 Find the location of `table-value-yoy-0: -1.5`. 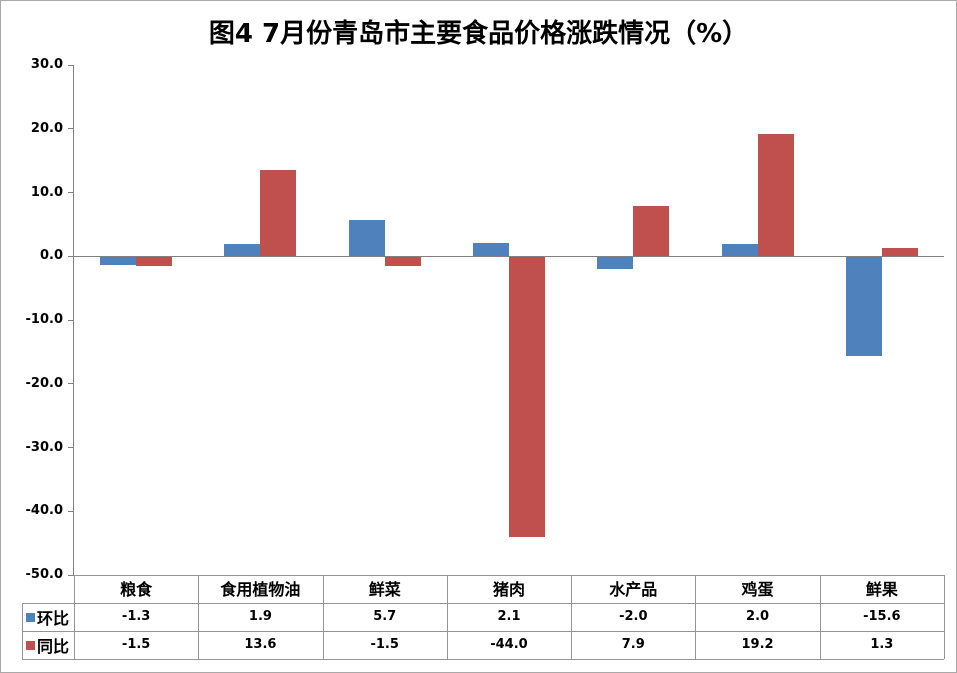

table-value-yoy-0: -1.5 is located at coordinates (136, 644).